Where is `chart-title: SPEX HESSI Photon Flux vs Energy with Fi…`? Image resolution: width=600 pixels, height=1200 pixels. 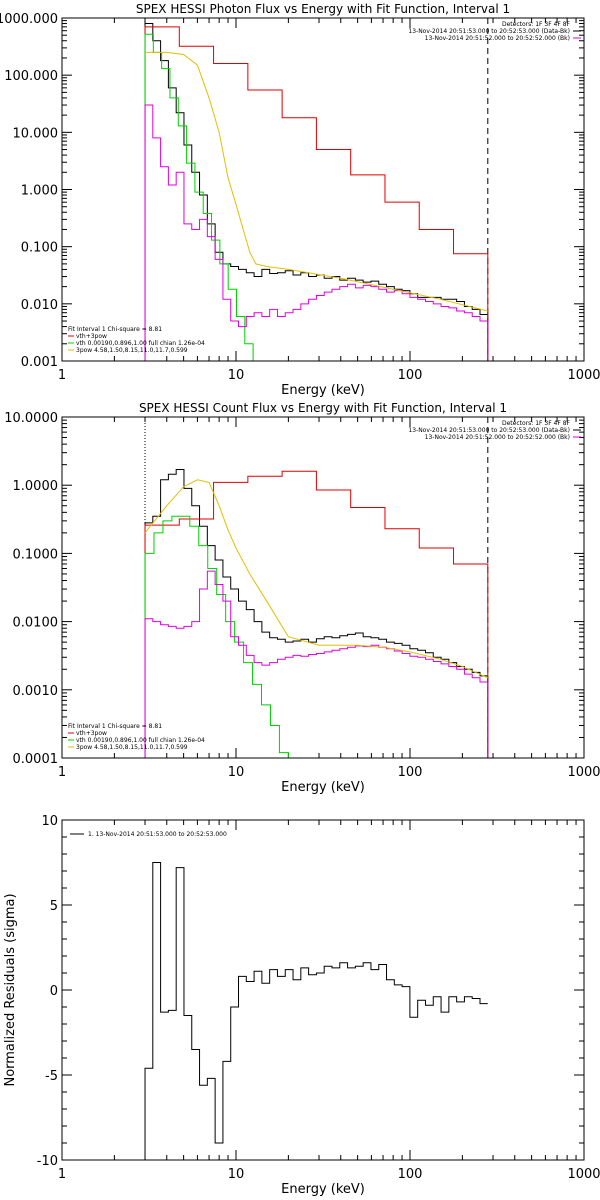
chart-title: SPEX HESSI Photon Flux vs Energy with Fi… is located at coordinates (323, 9).